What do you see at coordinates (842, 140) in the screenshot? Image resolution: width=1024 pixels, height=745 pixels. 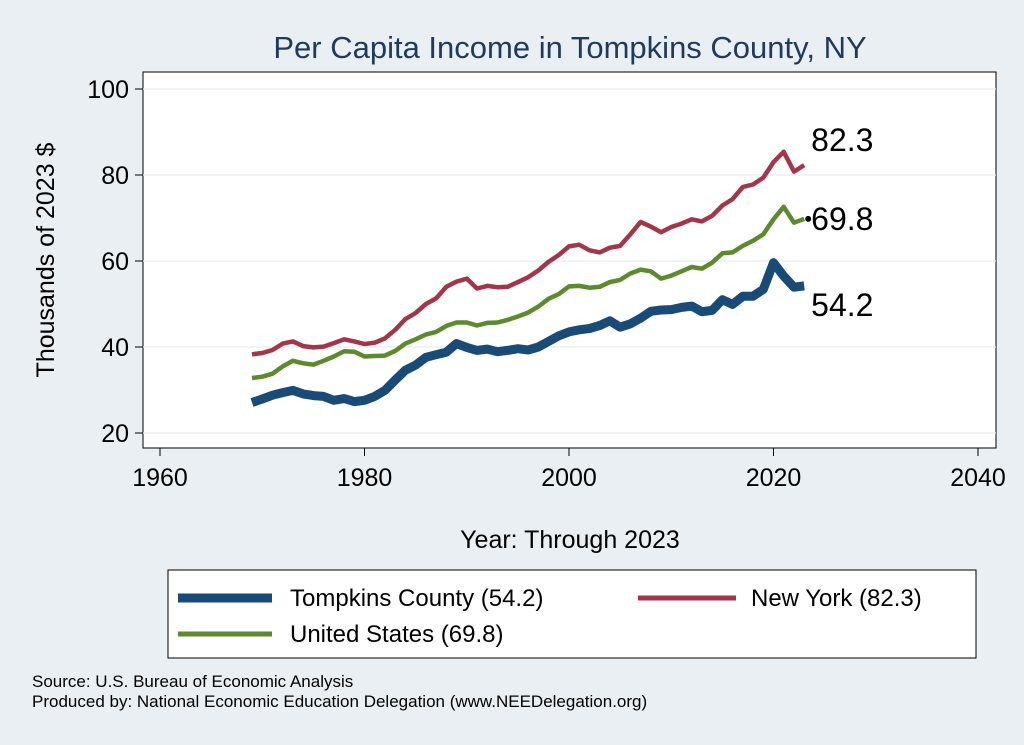 I see `end-label-new-york: 82.3` at bounding box center [842, 140].